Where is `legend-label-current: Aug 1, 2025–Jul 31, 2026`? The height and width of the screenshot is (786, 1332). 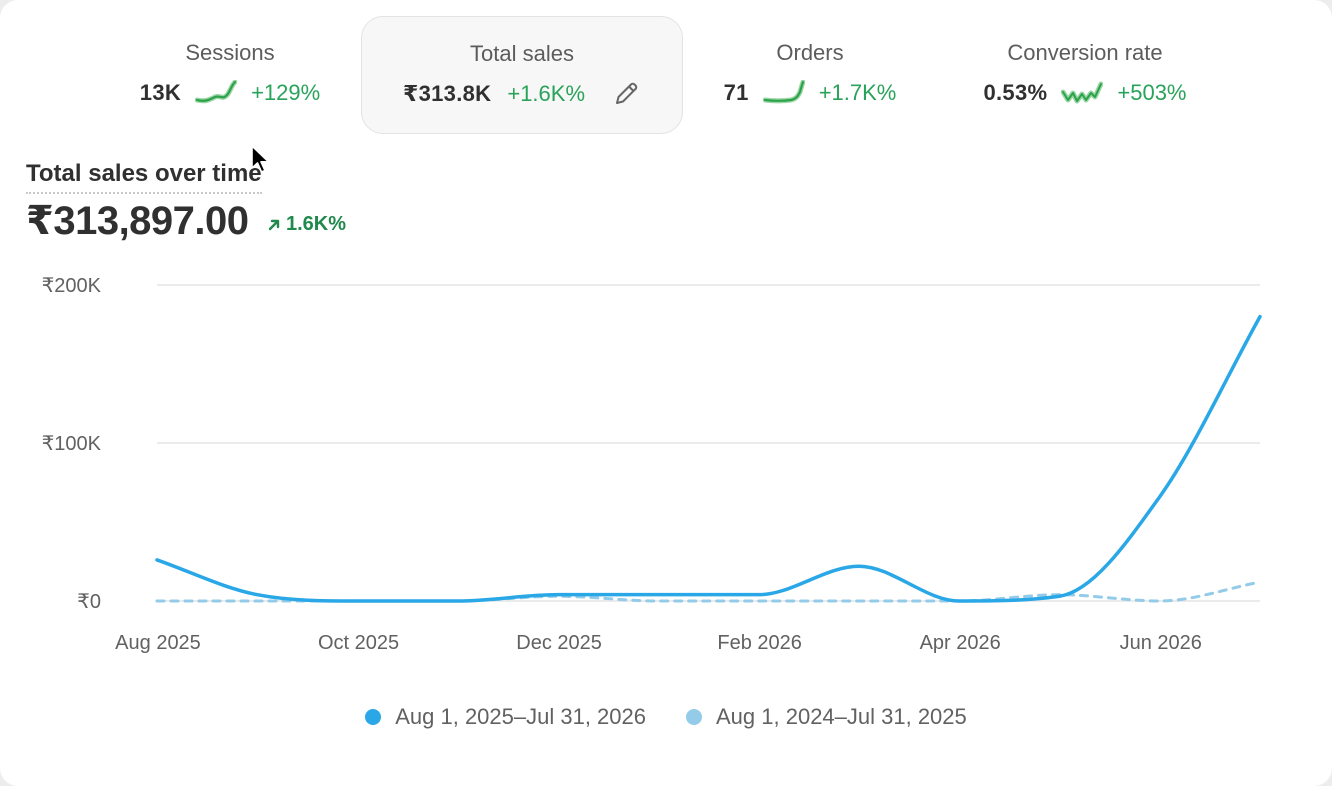 legend-label-current: Aug 1, 2025–Jul 31, 2026 is located at coordinates (520, 716).